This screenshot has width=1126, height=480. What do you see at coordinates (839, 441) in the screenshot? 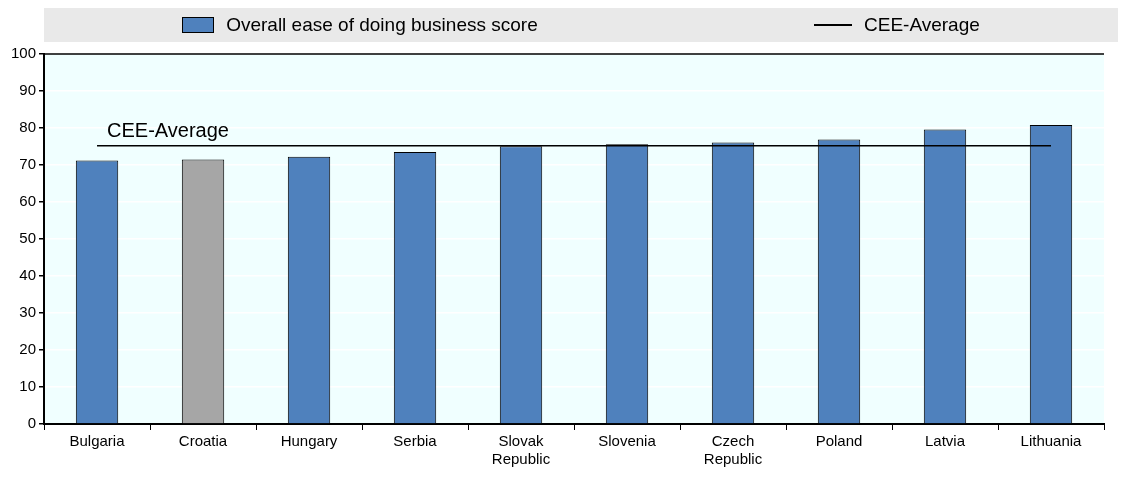
I see `x-tick-label: Poland` at bounding box center [839, 441].